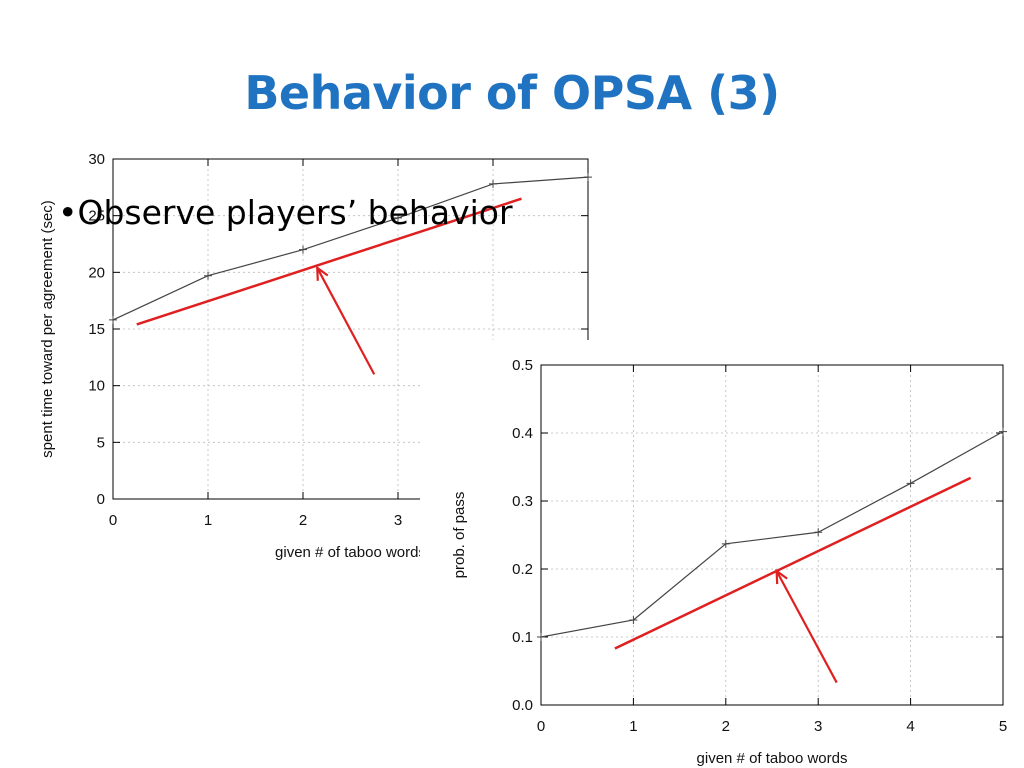  What do you see at coordinates (522, 433) in the screenshot?
I see `y-tick-label: 0.4` at bounding box center [522, 433].